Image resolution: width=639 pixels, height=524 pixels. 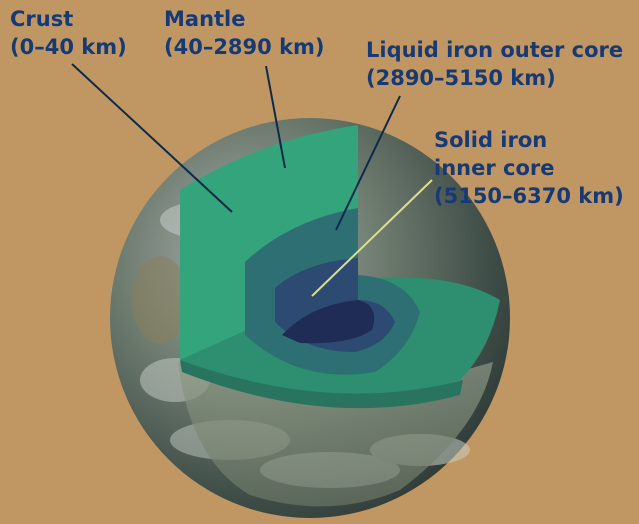 I want to click on crust-pointer-line, so click(x=152, y=138).